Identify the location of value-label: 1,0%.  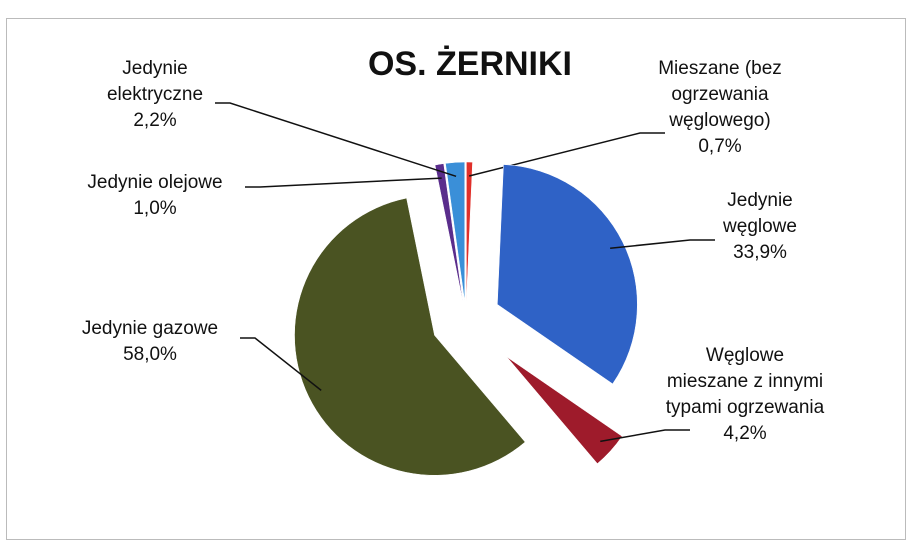
(155, 208).